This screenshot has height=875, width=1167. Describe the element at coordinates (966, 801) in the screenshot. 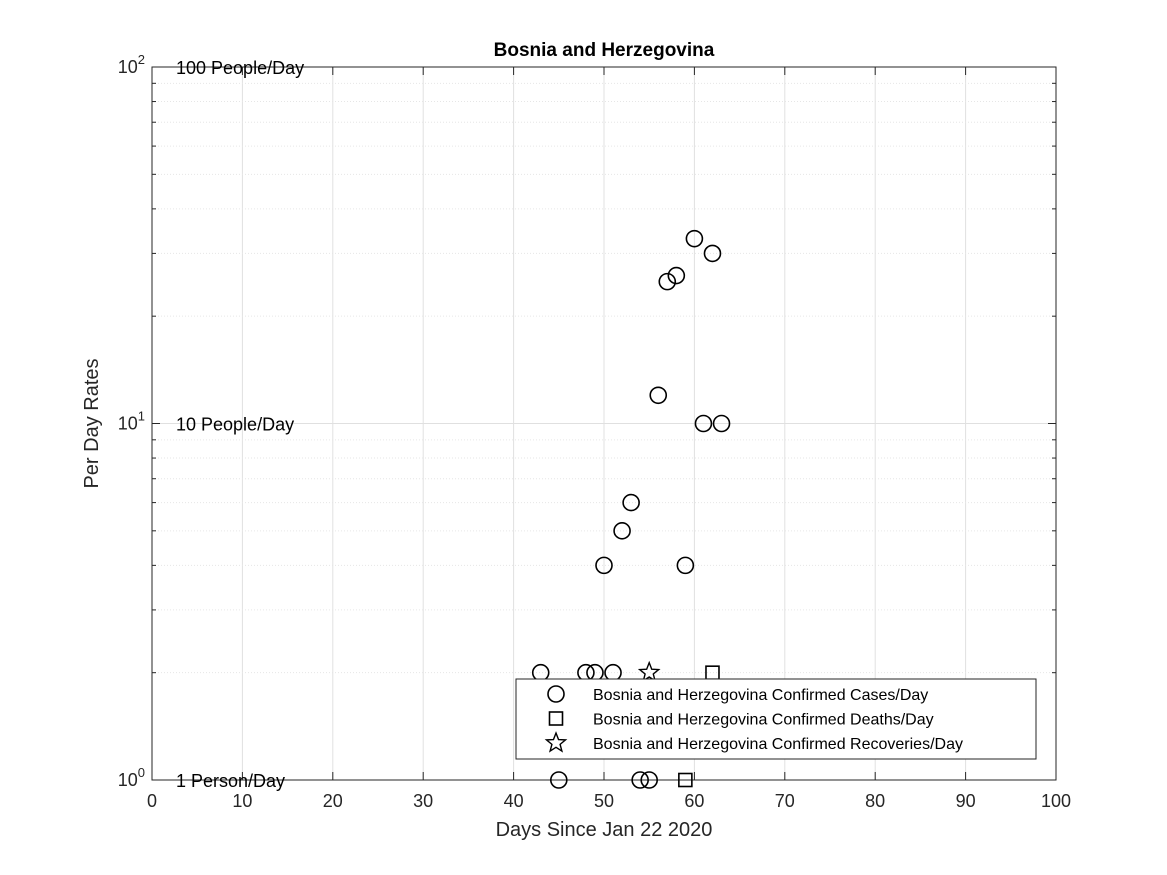

I see `x-tick-label: 90` at that location.